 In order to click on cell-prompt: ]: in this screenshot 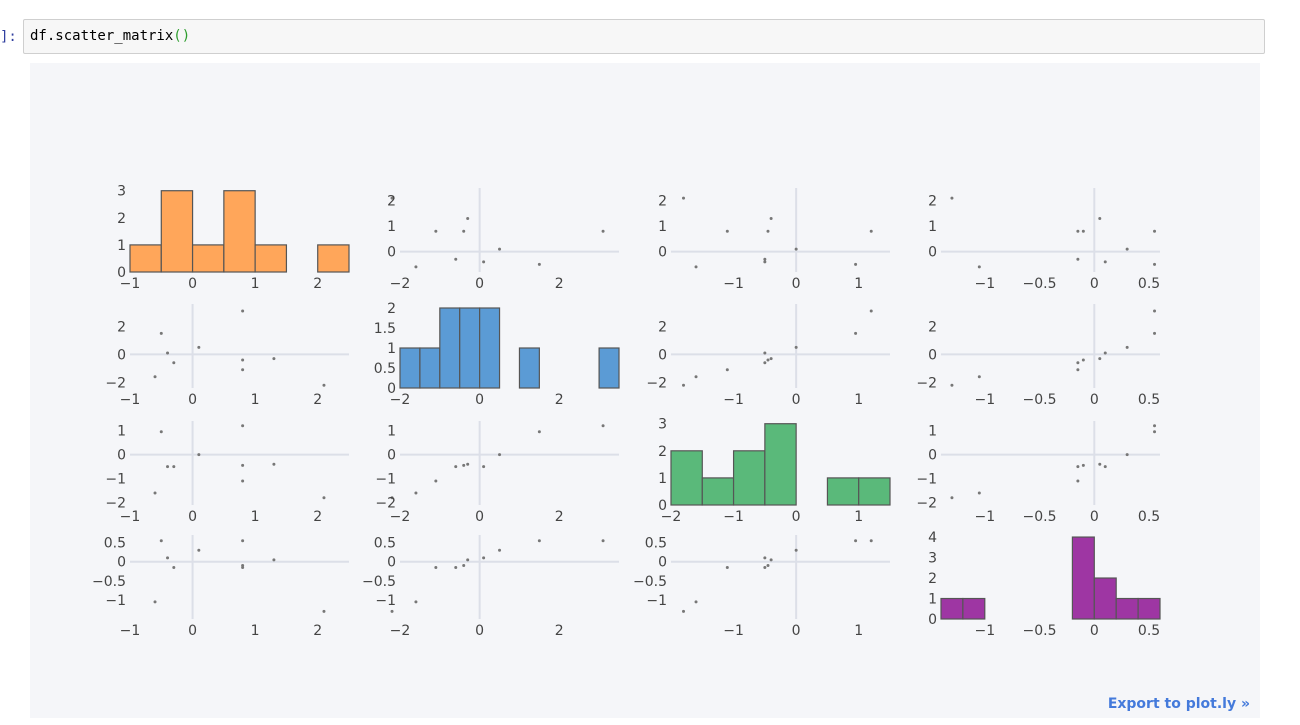, I will do `click(8, 37)`.